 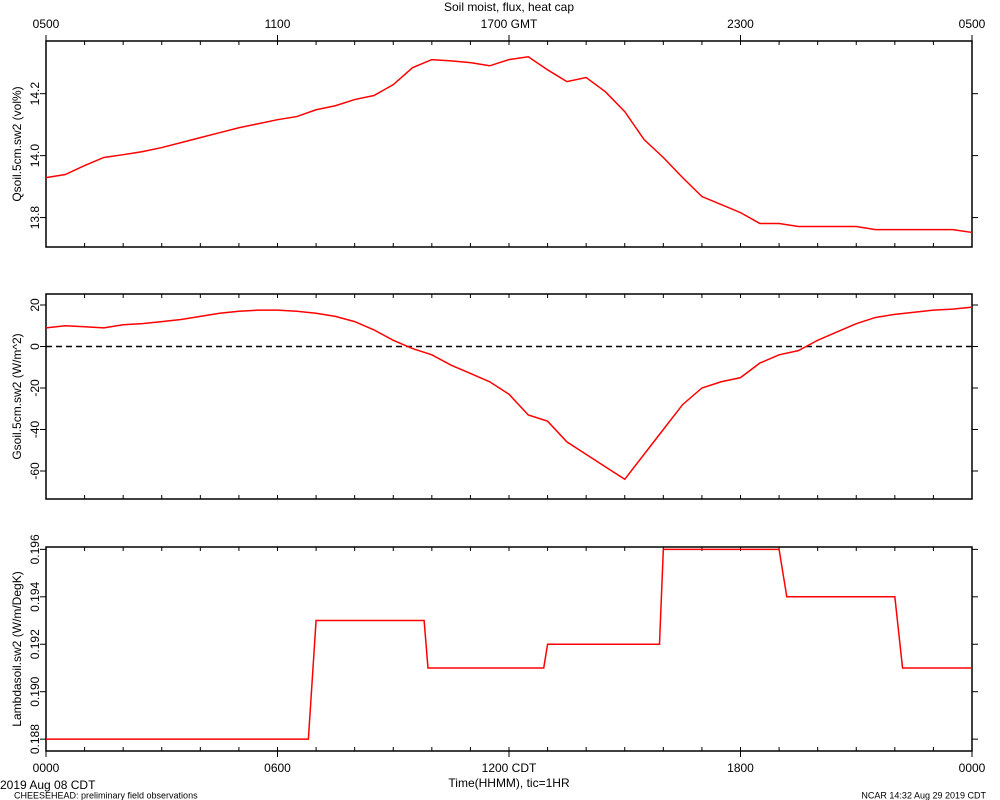 What do you see at coordinates (35, 94) in the screenshot?
I see `y-tick-label: 14.2` at bounding box center [35, 94].